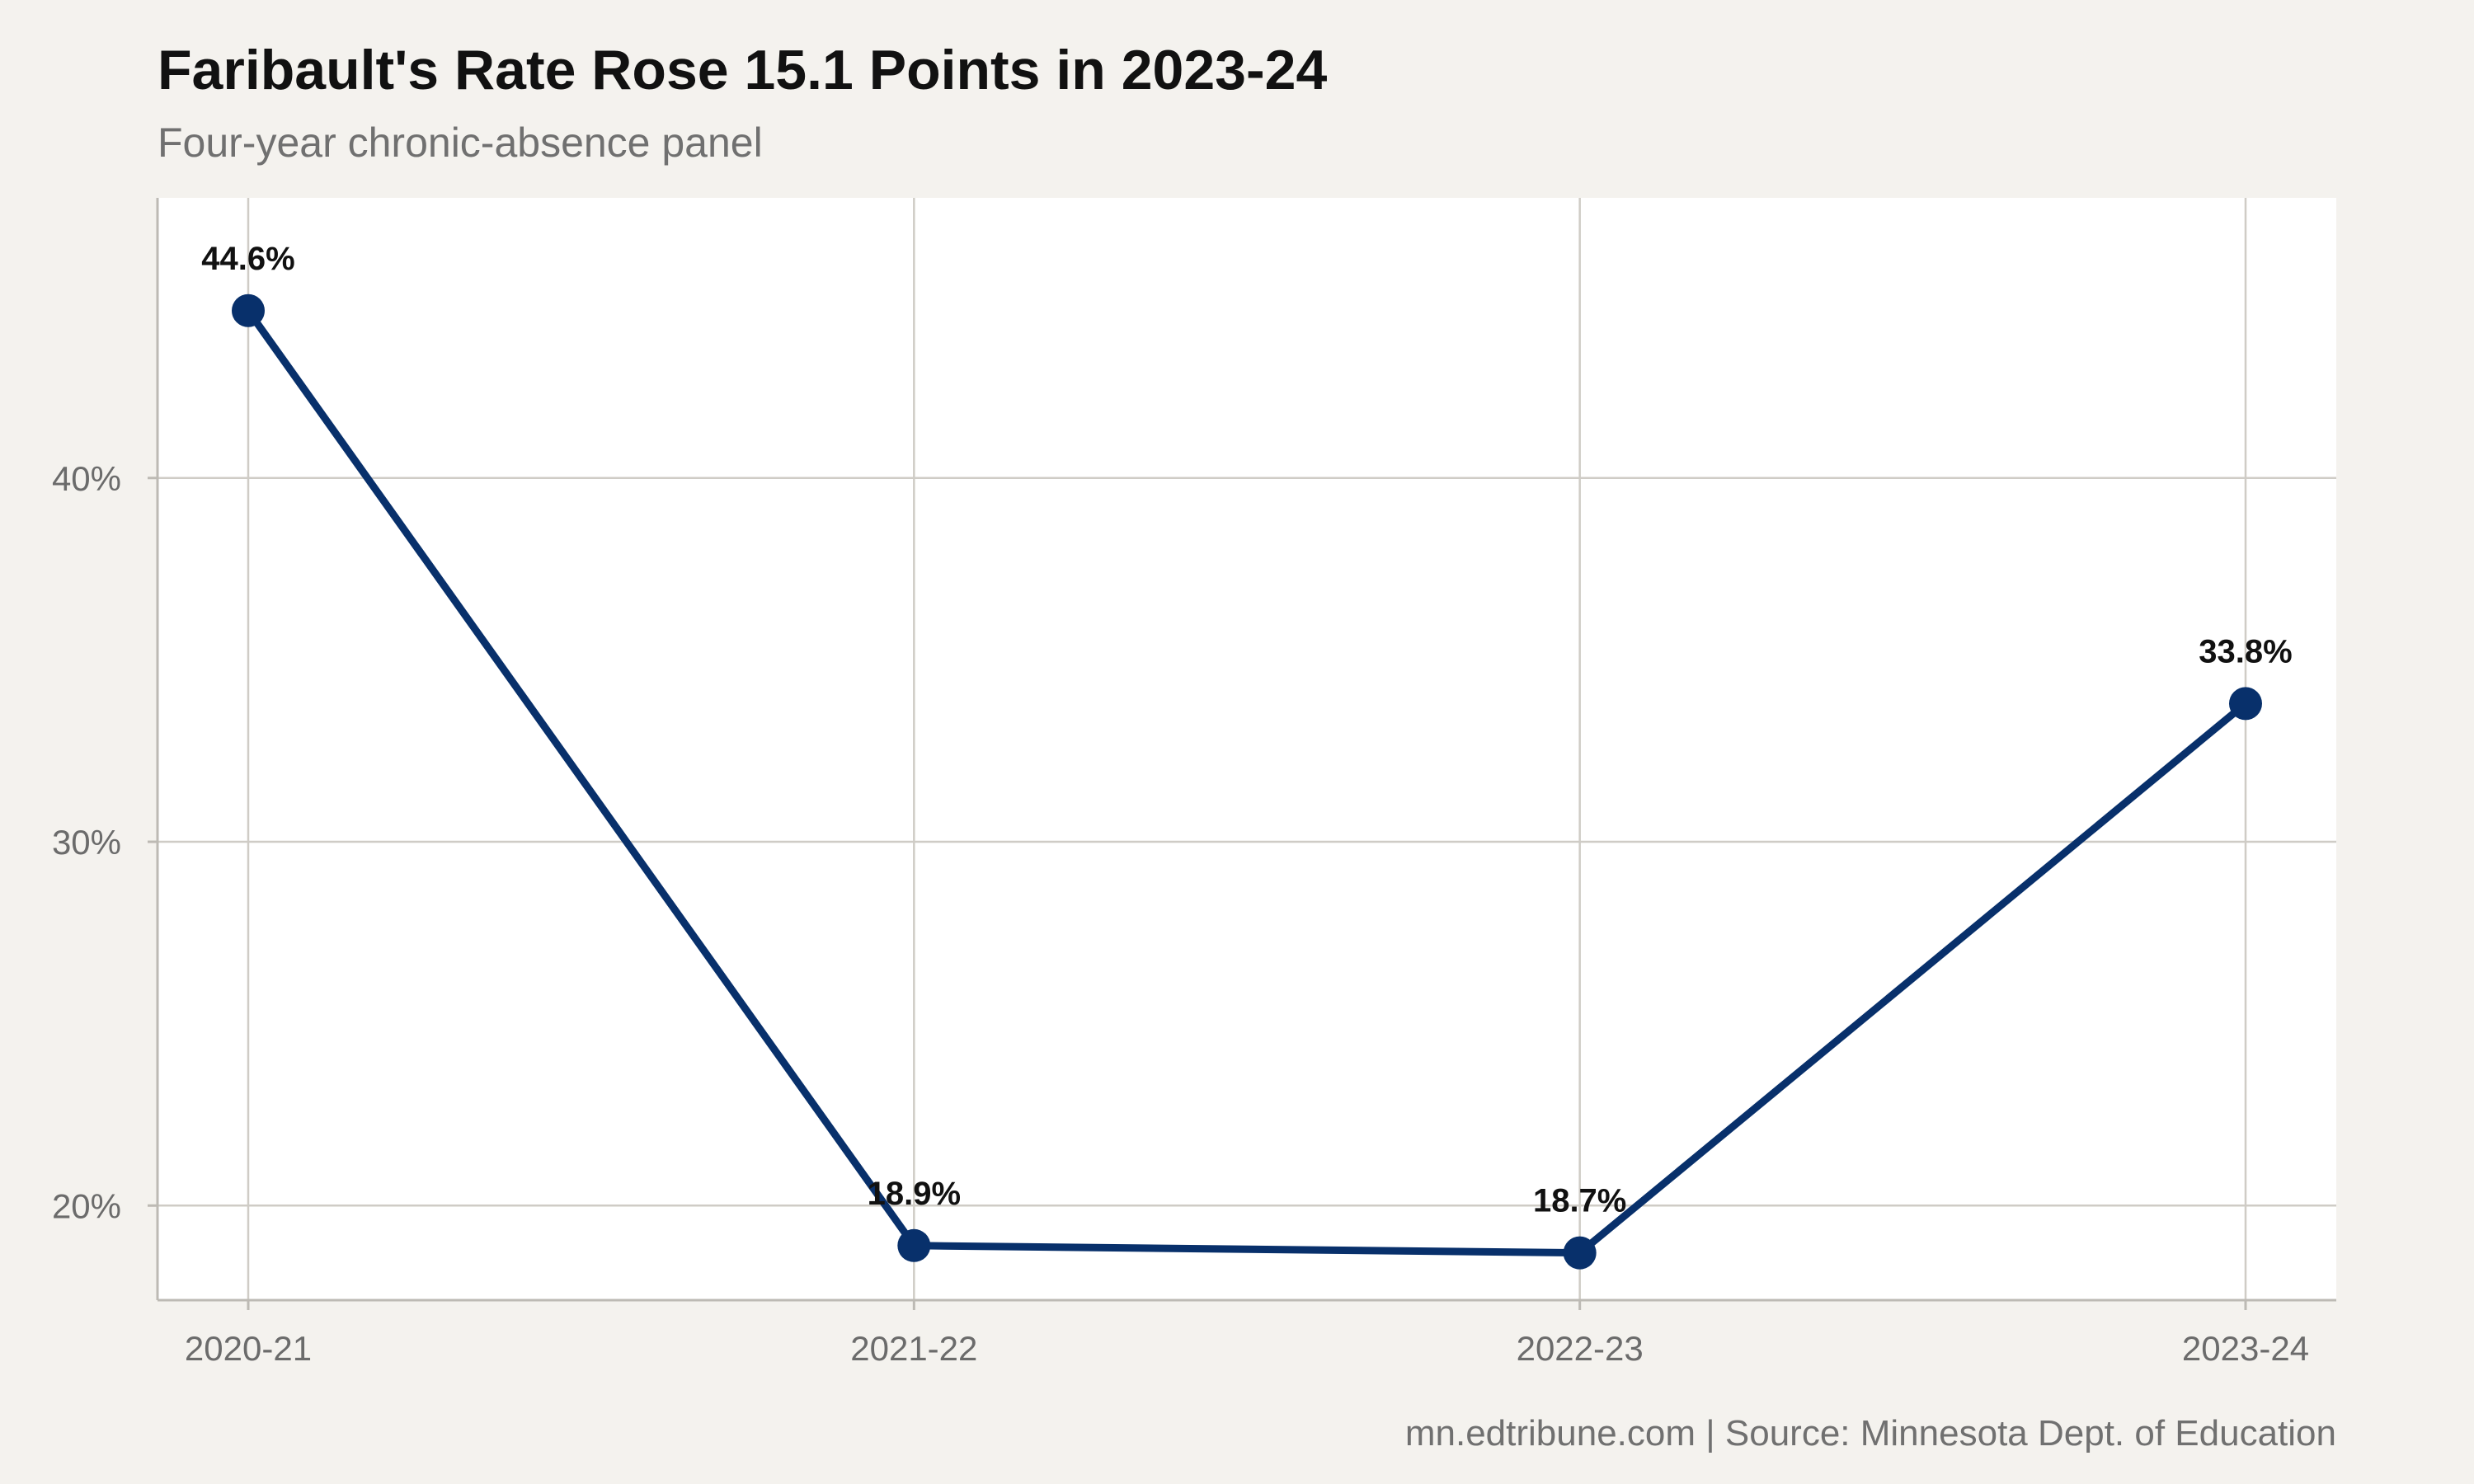  What do you see at coordinates (86, 478) in the screenshot?
I see `y-tick-label: 40%` at bounding box center [86, 478].